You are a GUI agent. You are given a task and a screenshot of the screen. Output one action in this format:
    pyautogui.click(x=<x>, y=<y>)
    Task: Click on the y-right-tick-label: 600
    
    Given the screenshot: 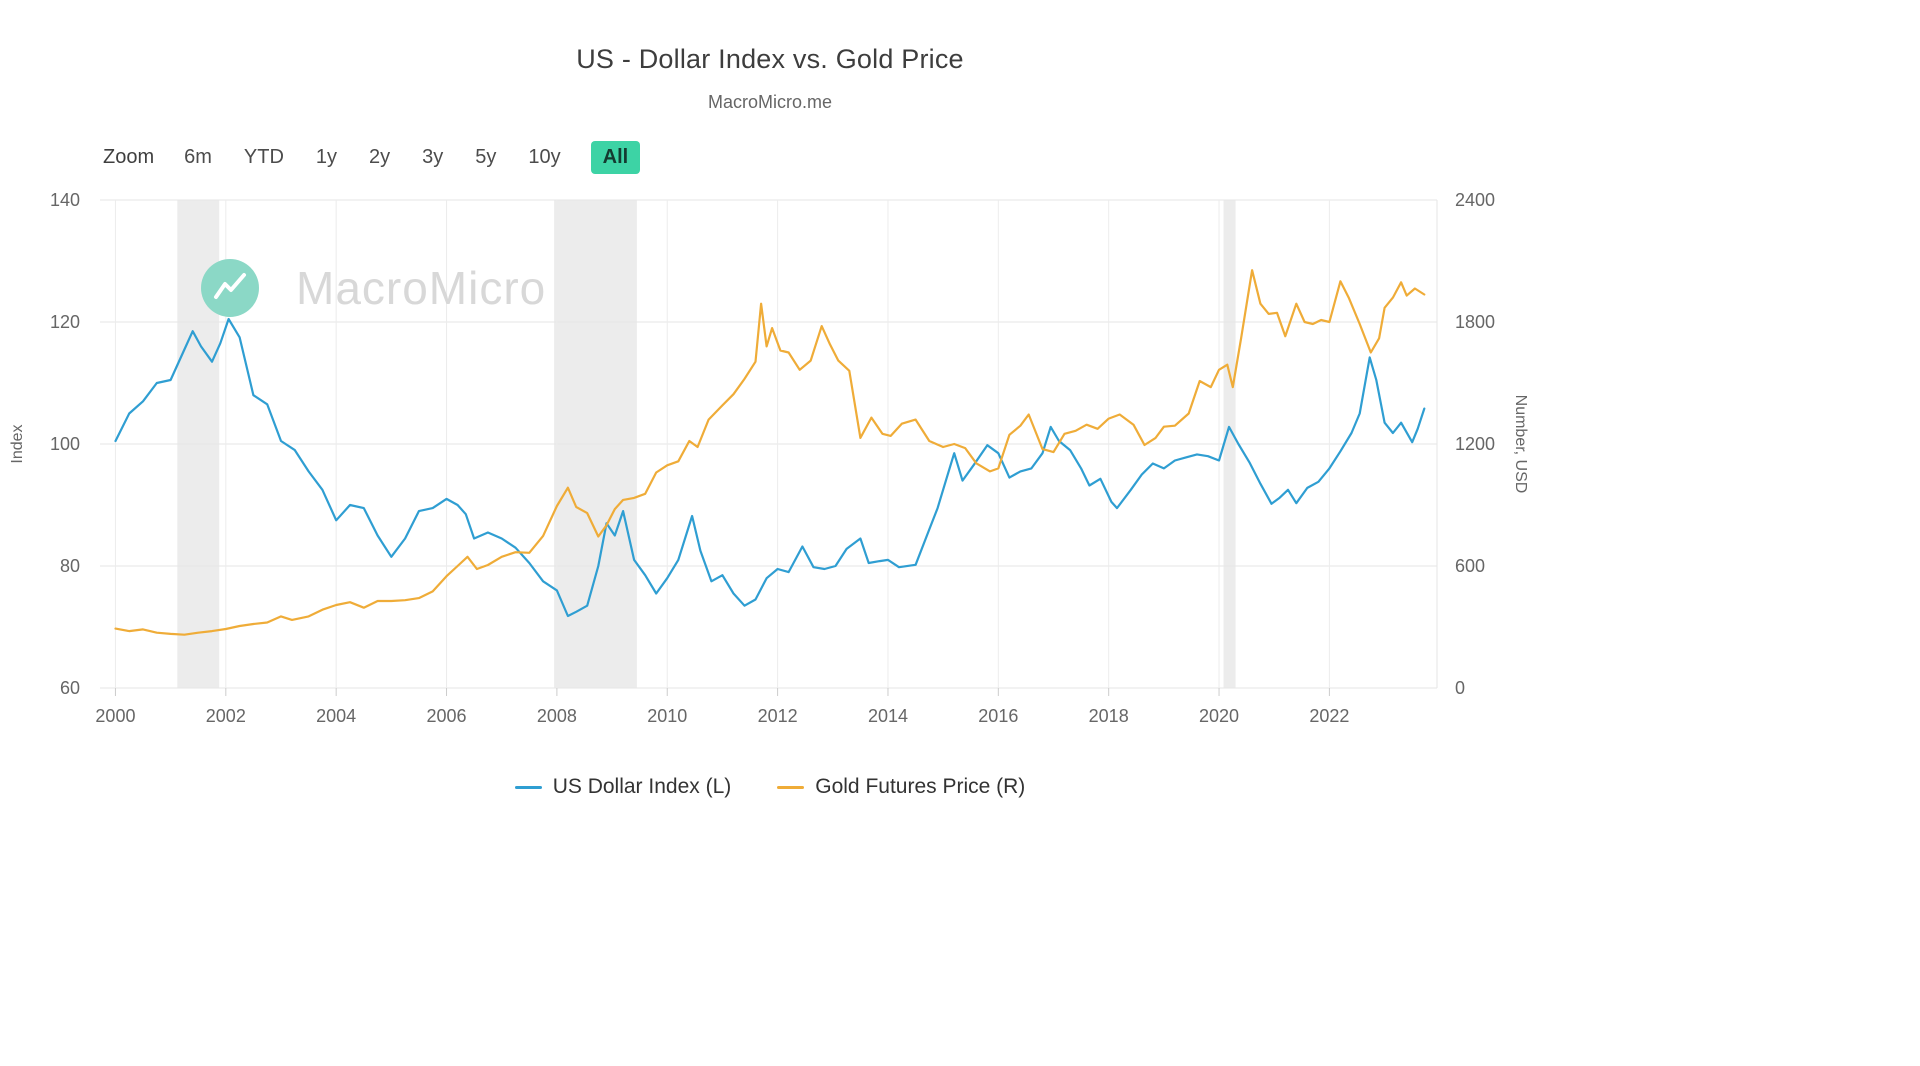 What is the action you would take?
    pyautogui.click(x=1470, y=566)
    